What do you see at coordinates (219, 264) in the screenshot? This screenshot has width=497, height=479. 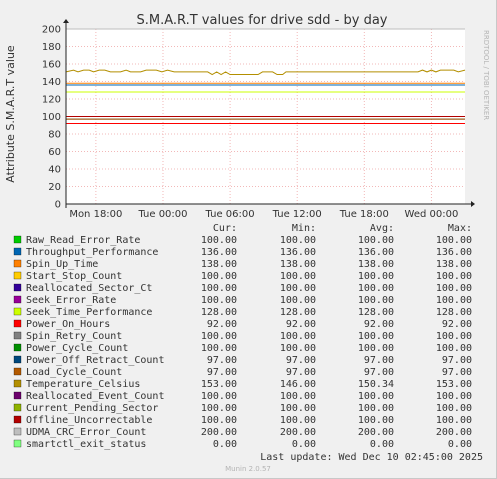 I see `legend-value-cur: 138.00` at bounding box center [219, 264].